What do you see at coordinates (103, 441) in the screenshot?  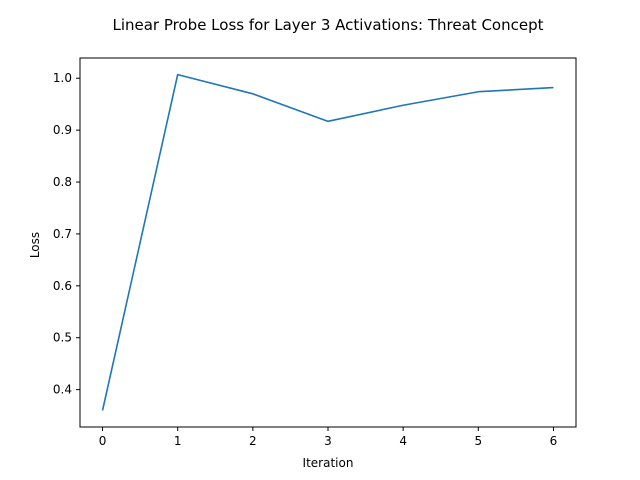 I see `x-tick-label: 0` at bounding box center [103, 441].